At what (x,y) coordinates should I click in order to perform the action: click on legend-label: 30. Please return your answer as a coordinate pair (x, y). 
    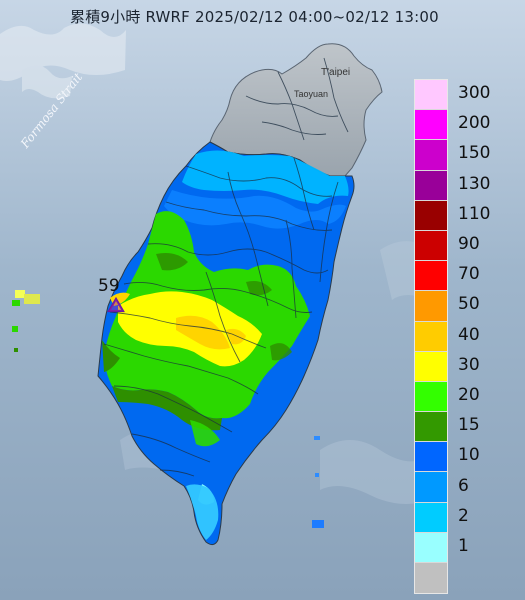
    Looking at the image, I should click on (469, 364).